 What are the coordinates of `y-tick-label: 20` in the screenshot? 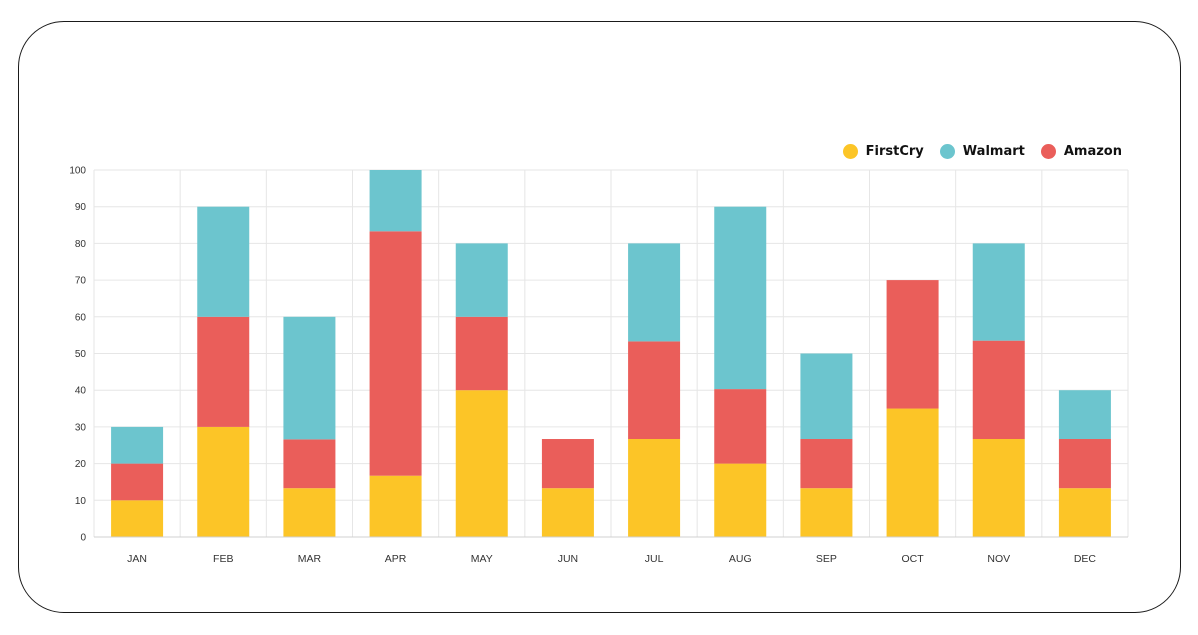 It's located at (81, 464).